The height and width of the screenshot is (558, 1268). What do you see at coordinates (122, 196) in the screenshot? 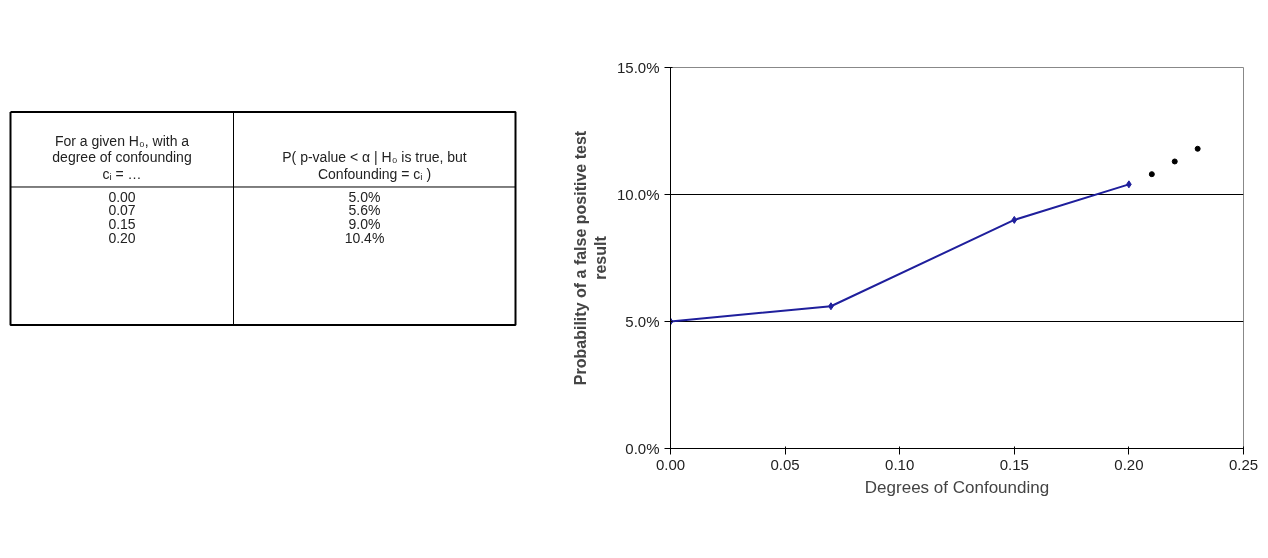
I see `text: 0.00` at bounding box center [122, 196].